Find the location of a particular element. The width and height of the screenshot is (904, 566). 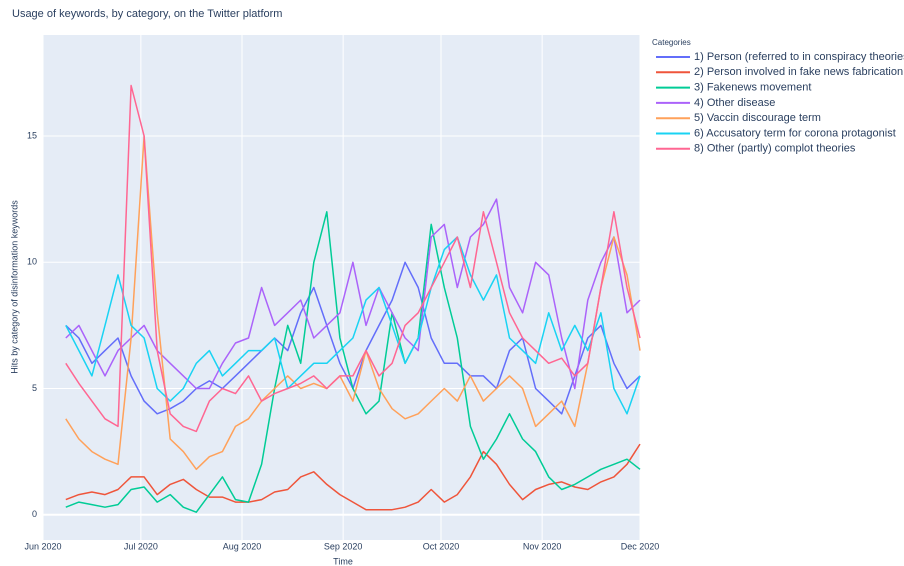

legend-title: Categories is located at coordinates (671, 42).